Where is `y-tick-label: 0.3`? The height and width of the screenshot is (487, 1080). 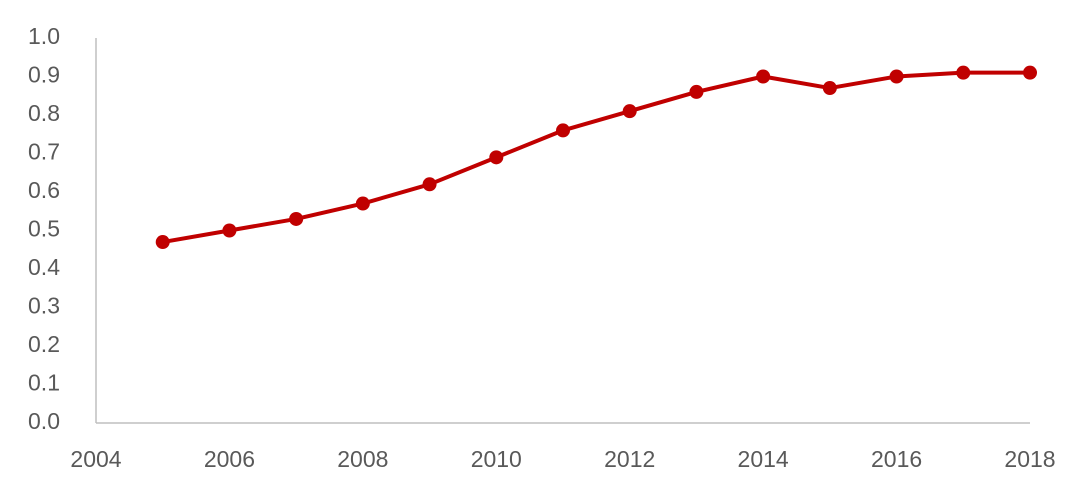 y-tick-label: 0.3 is located at coordinates (44, 306).